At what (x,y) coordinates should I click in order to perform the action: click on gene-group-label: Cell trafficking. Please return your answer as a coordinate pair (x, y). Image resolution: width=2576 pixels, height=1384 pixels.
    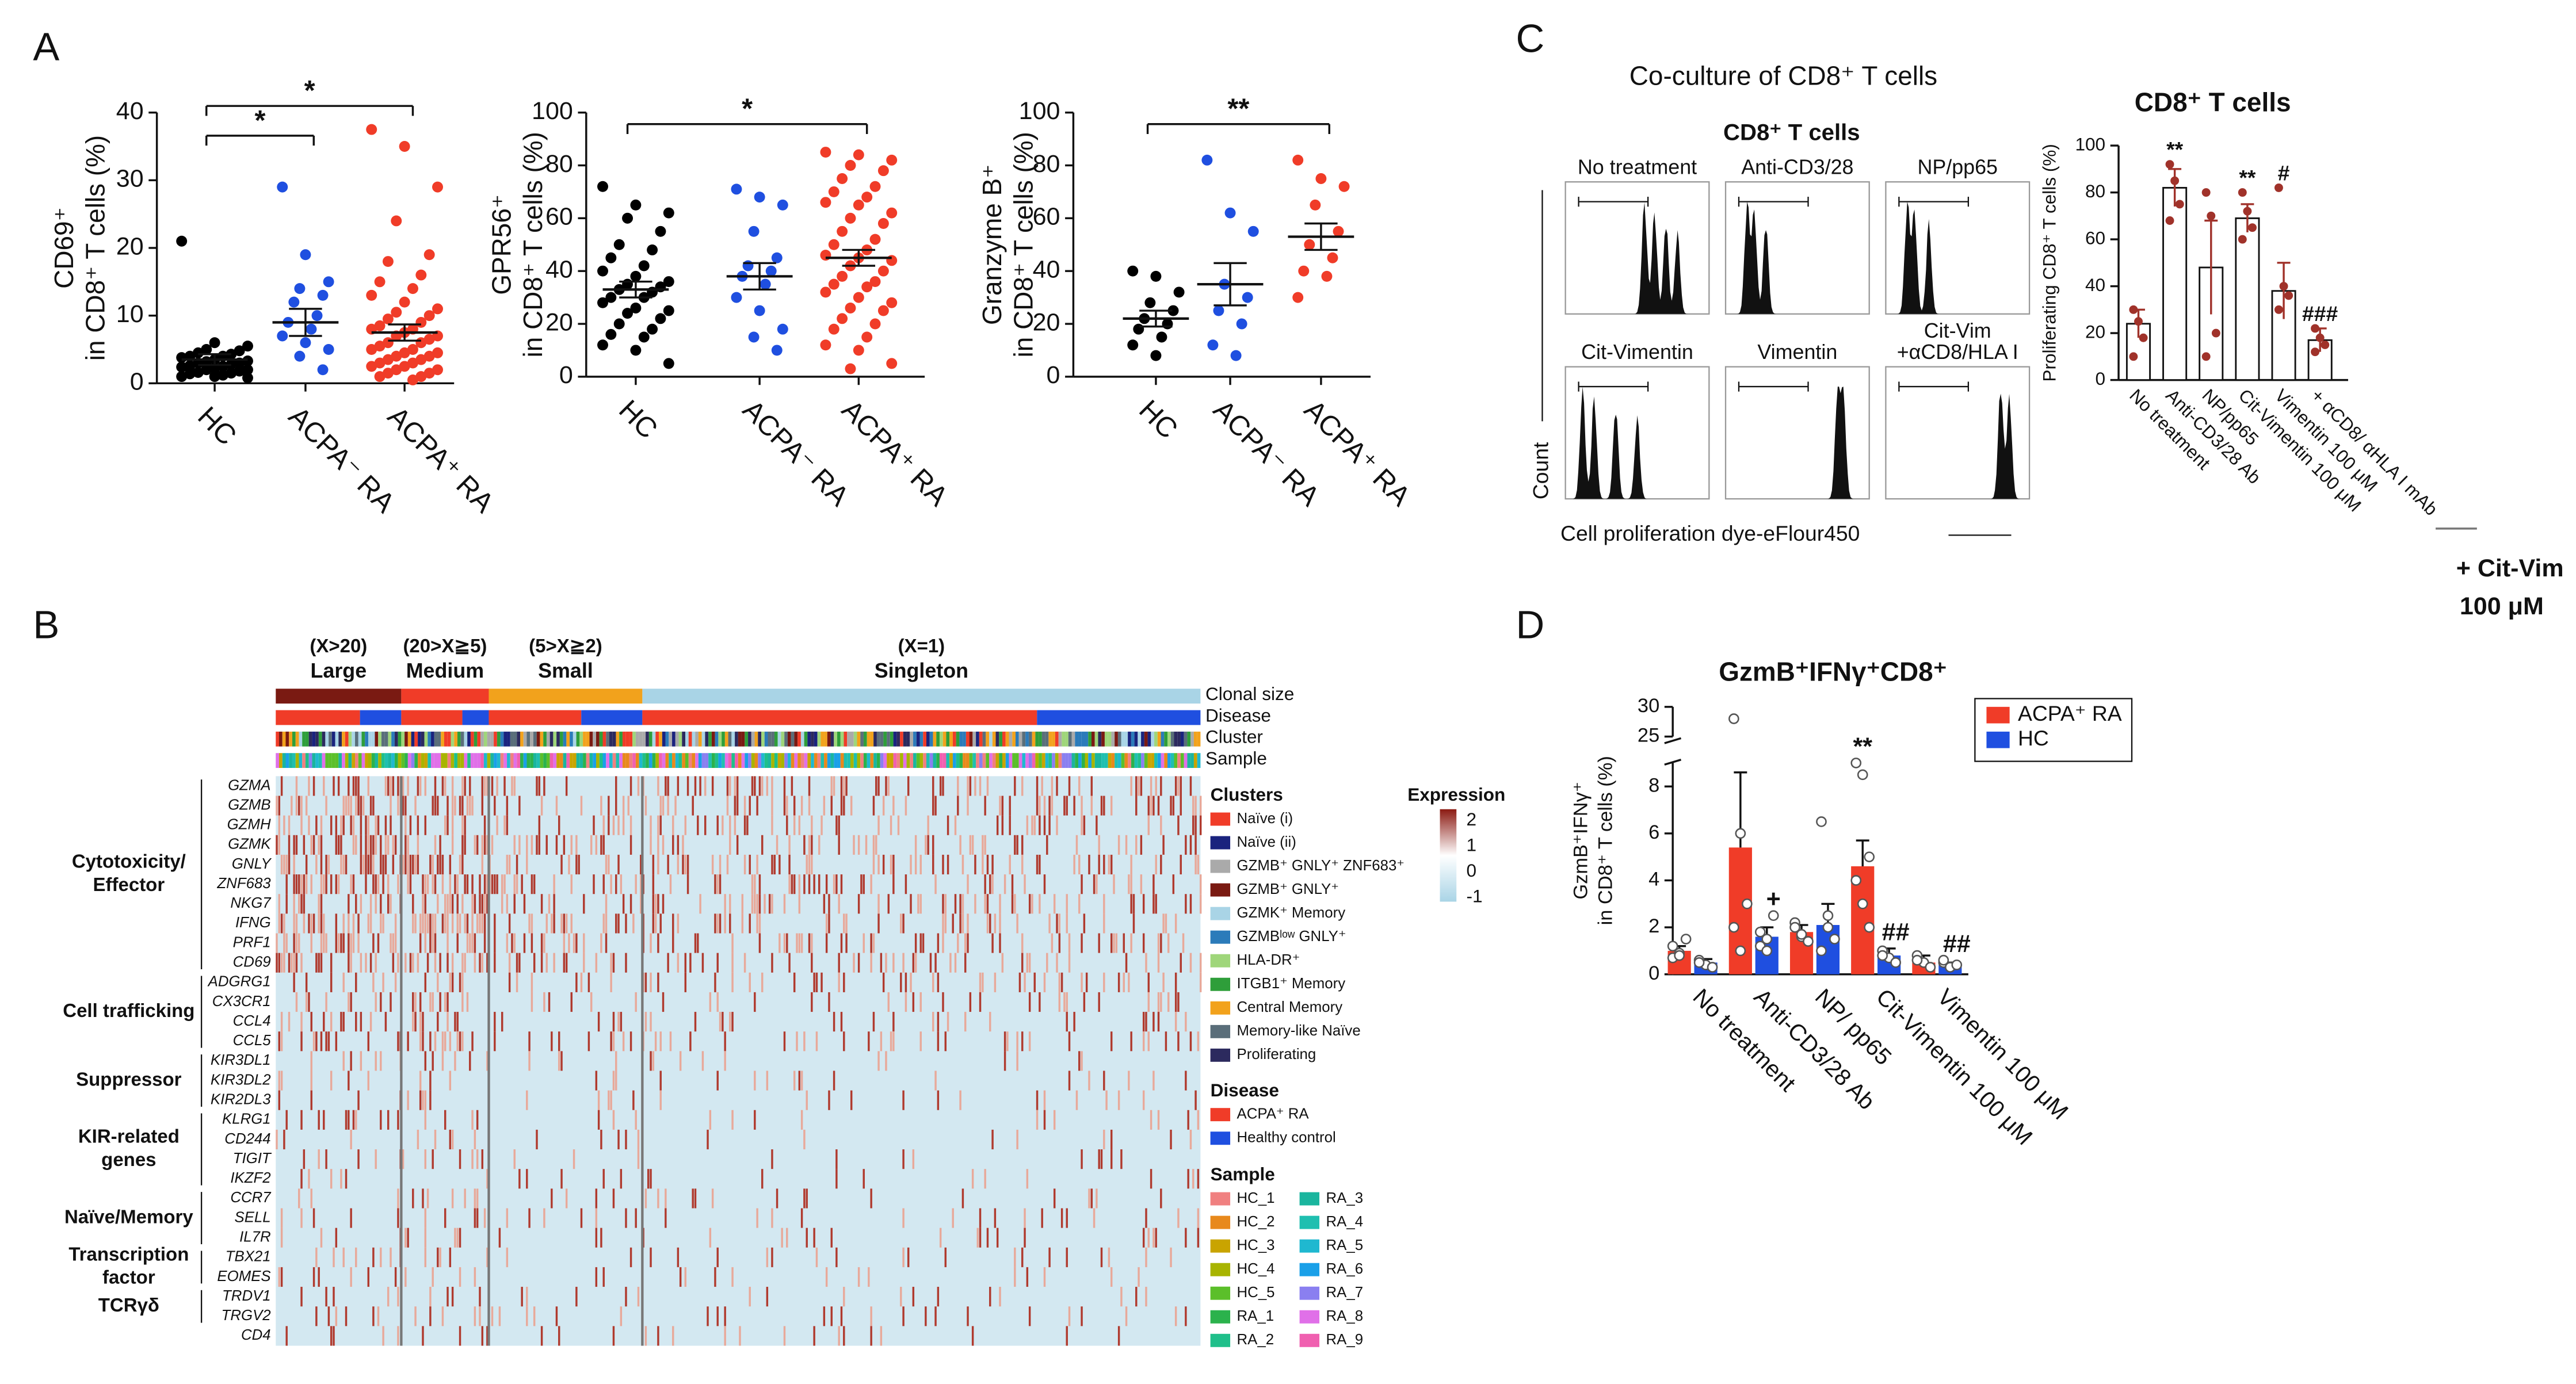
    Looking at the image, I should click on (128, 1010).